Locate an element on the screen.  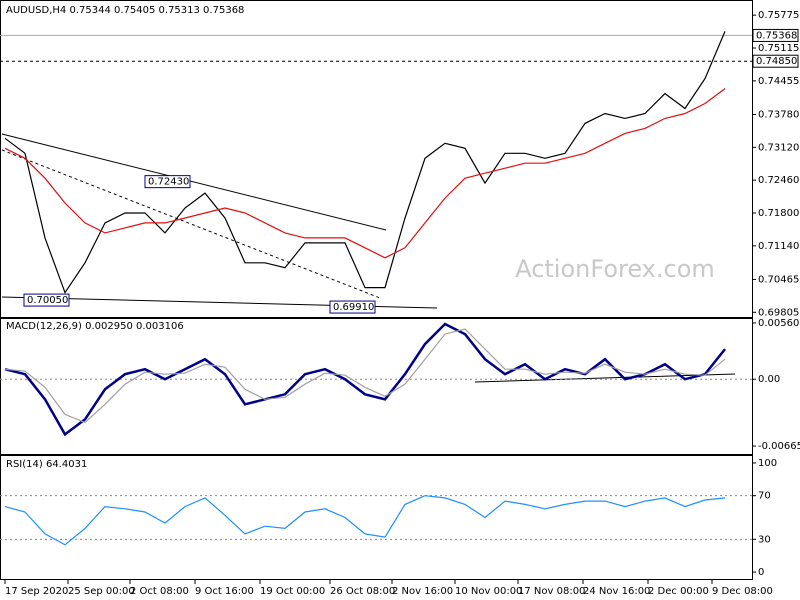
y-tick-label: 0 is located at coordinates (761, 572).